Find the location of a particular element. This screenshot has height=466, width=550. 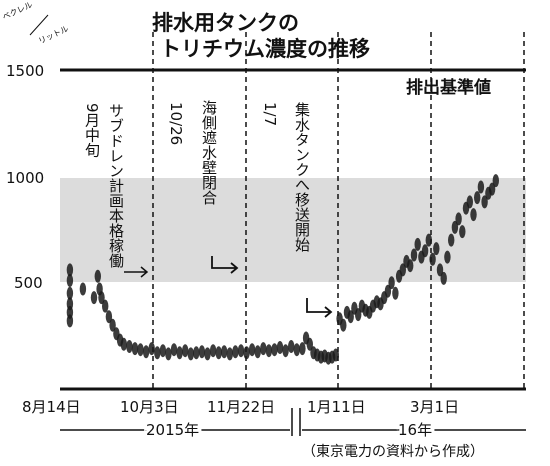

event-label-1-date: 9月中旬 is located at coordinates (92, 131).